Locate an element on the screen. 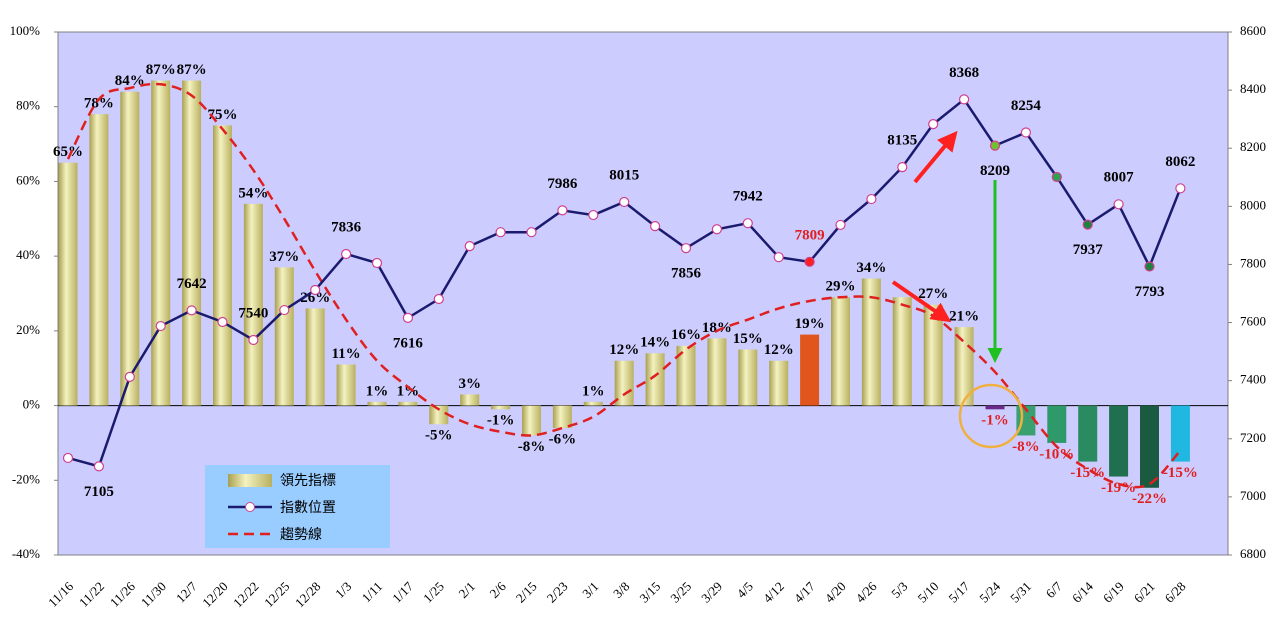 The height and width of the screenshot is (619, 1280). x-tick-label: 4/17 is located at coordinates (804, 591).